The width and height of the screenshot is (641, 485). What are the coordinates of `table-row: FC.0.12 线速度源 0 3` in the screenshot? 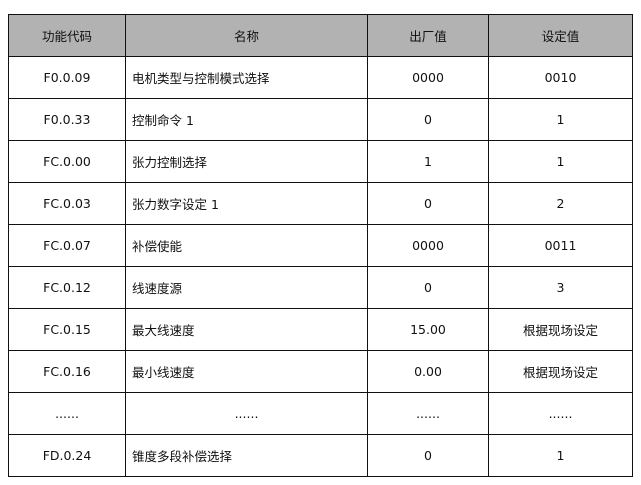 It's located at (320, 287).